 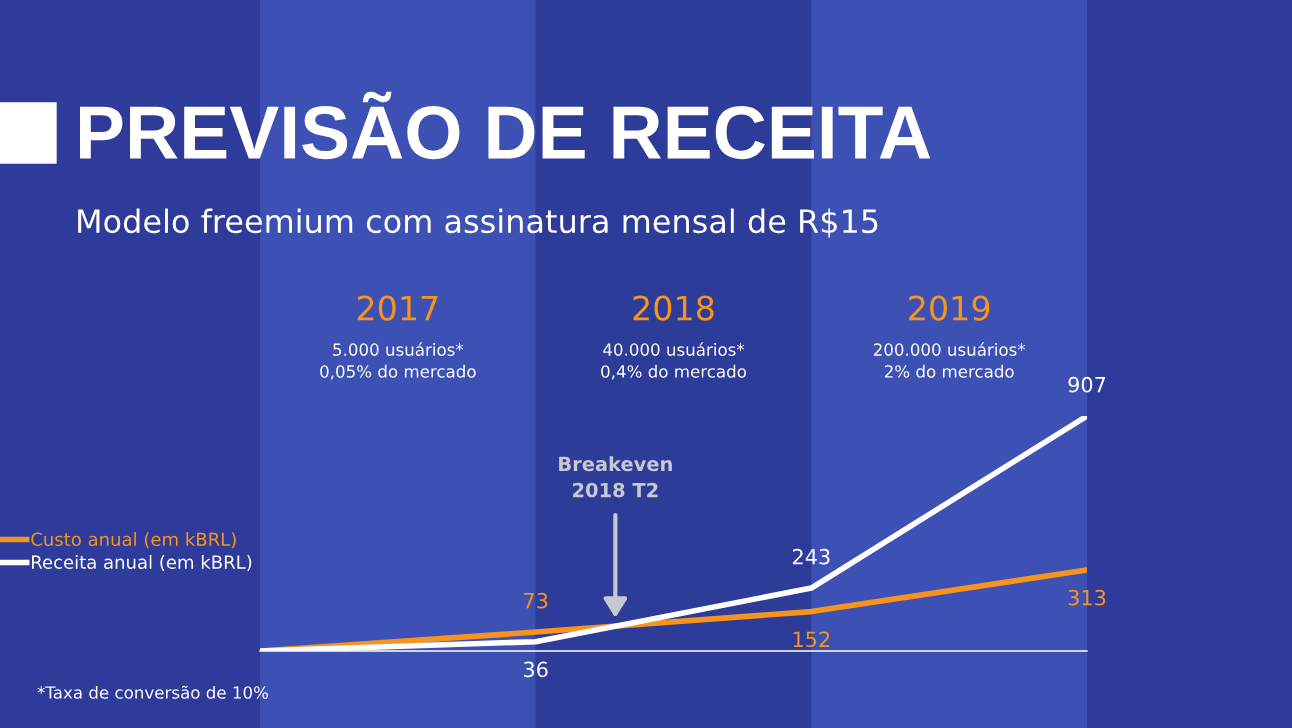 I want to click on data-label: 907, so click(x=1087, y=384).